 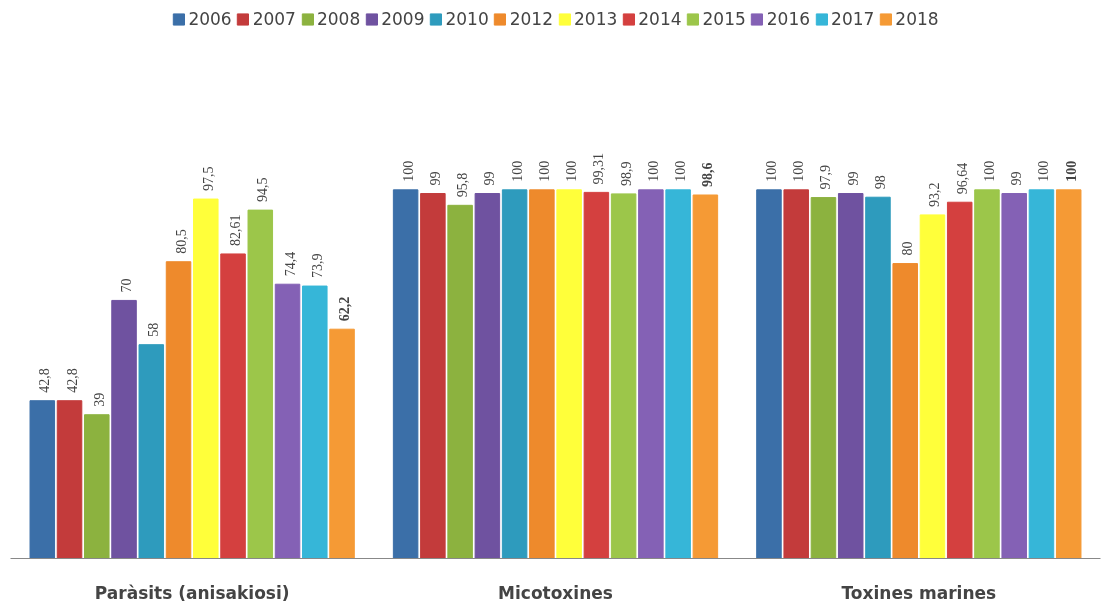 What do you see at coordinates (919, 592) in the screenshot?
I see `x-tick-label: Toxines marines` at bounding box center [919, 592].